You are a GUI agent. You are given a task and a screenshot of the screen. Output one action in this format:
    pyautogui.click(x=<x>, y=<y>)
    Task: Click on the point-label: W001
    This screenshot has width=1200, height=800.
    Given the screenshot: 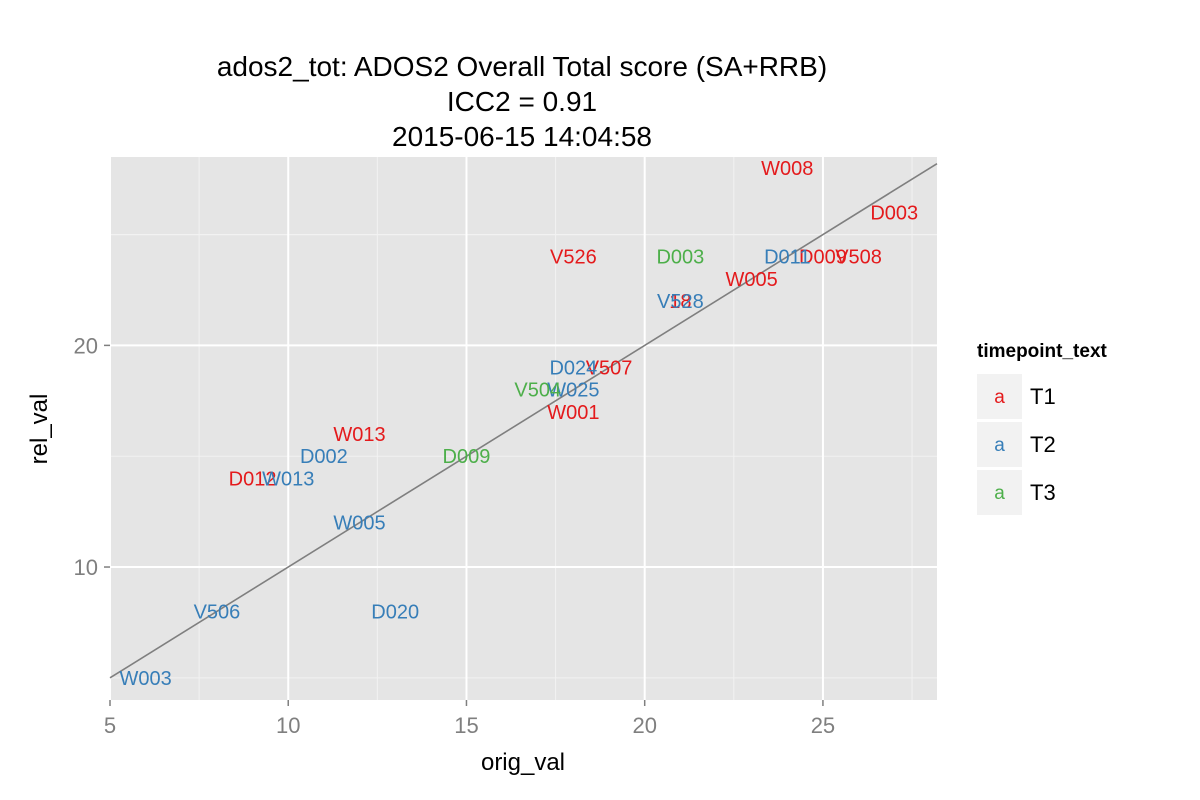 What is the action you would take?
    pyautogui.click(x=573, y=413)
    